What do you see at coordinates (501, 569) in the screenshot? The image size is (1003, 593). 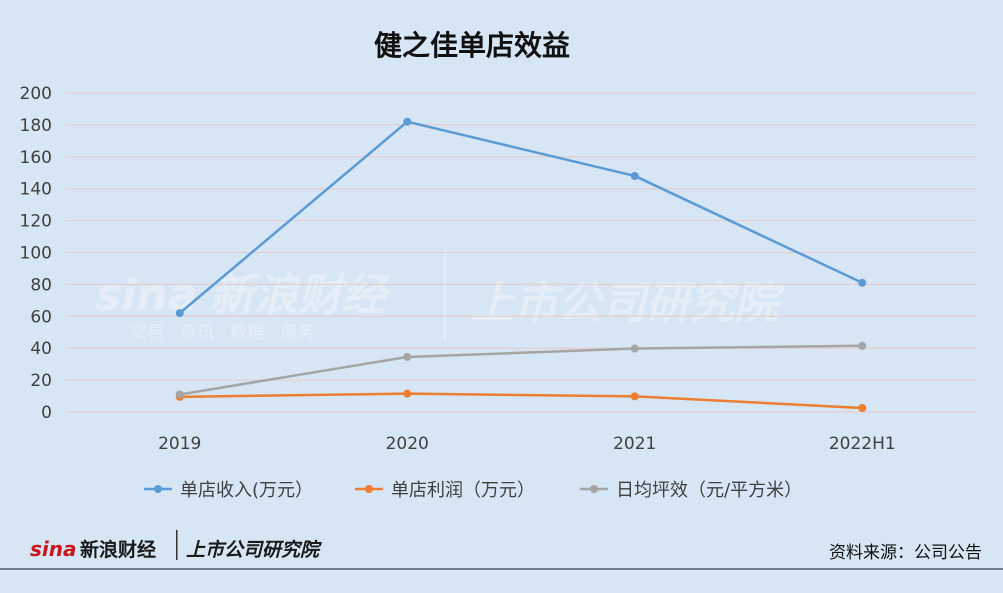 I see `footer-rule` at bounding box center [501, 569].